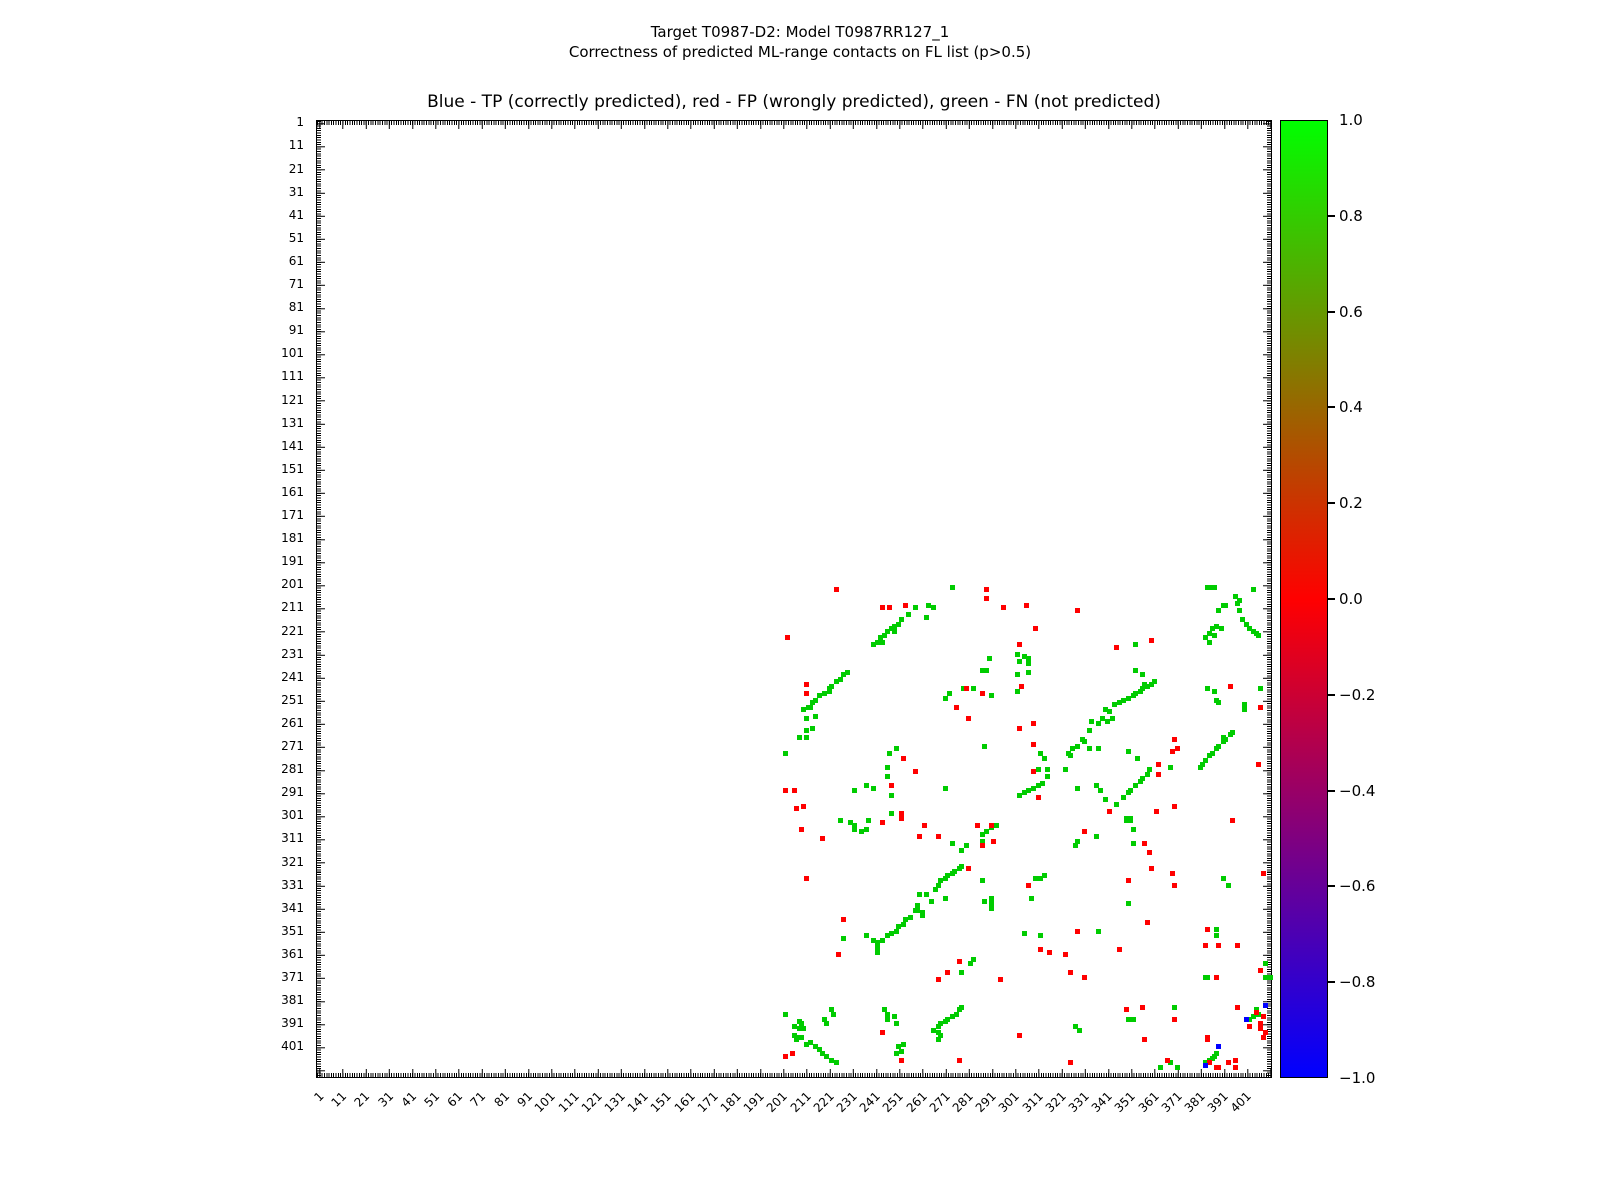 This screenshot has height=1200, width=1600. I want to click on x-tick-label: 1, so click(318, 1097).